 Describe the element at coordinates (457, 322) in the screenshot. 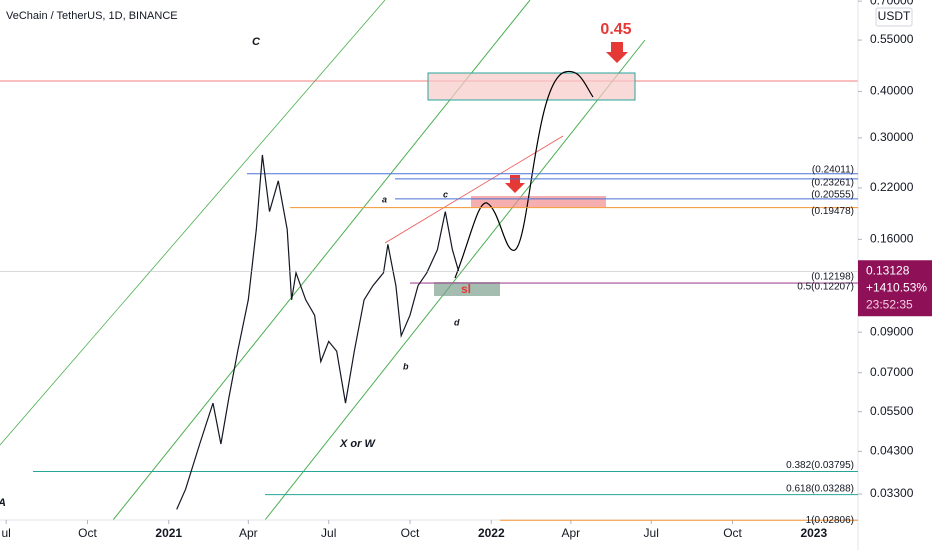

I see `wave-label: d` at that location.